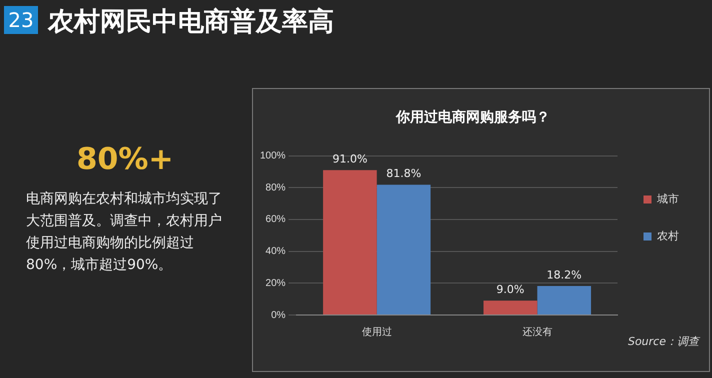 Image resolution: width=712 pixels, height=378 pixels. I want to click on x-tick-label: 还没有, so click(537, 332).